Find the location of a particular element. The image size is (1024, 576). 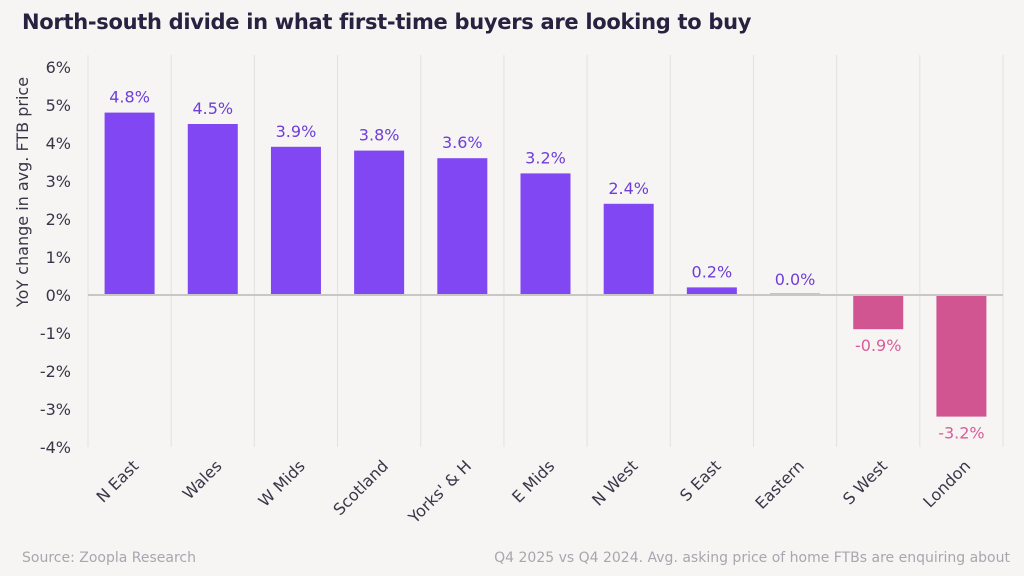

x-tick-label: Scotland is located at coordinates (360, 487).